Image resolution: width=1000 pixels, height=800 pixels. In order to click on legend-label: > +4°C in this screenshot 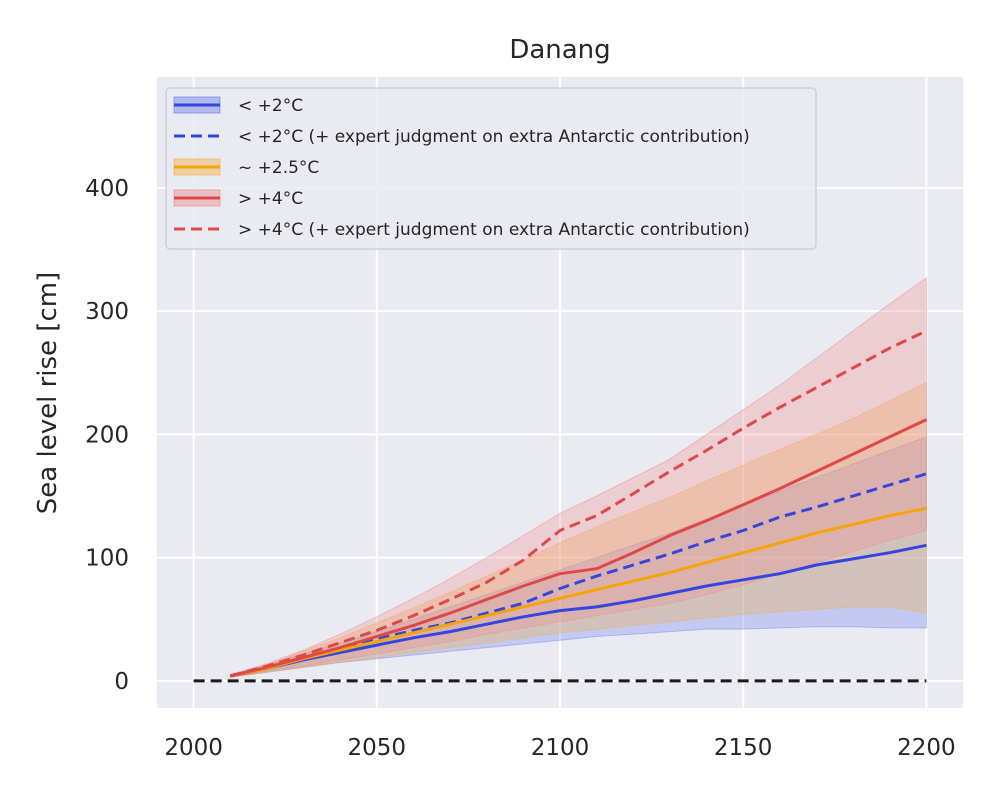, I will do `click(270, 199)`.